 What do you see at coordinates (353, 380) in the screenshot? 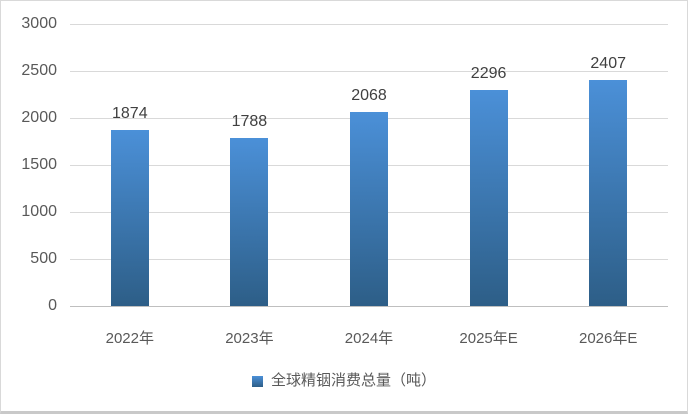
I see `legend-label: 全球精铟消费总量（吨）` at bounding box center [353, 380].